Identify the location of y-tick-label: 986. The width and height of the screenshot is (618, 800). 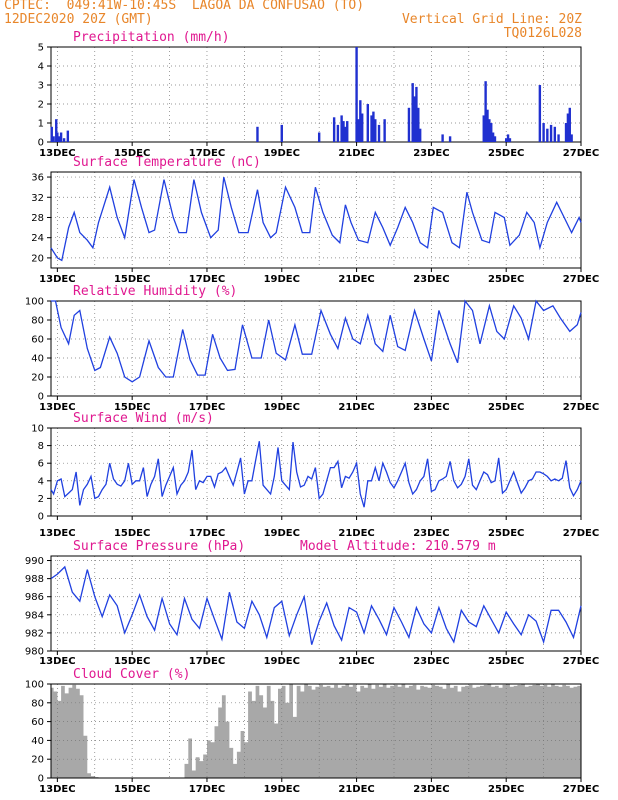
(34, 597).